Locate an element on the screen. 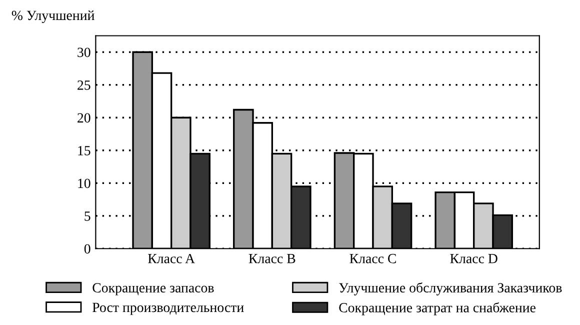 The height and width of the screenshot is (325, 580). y-tick-label: 20 is located at coordinates (84, 118).